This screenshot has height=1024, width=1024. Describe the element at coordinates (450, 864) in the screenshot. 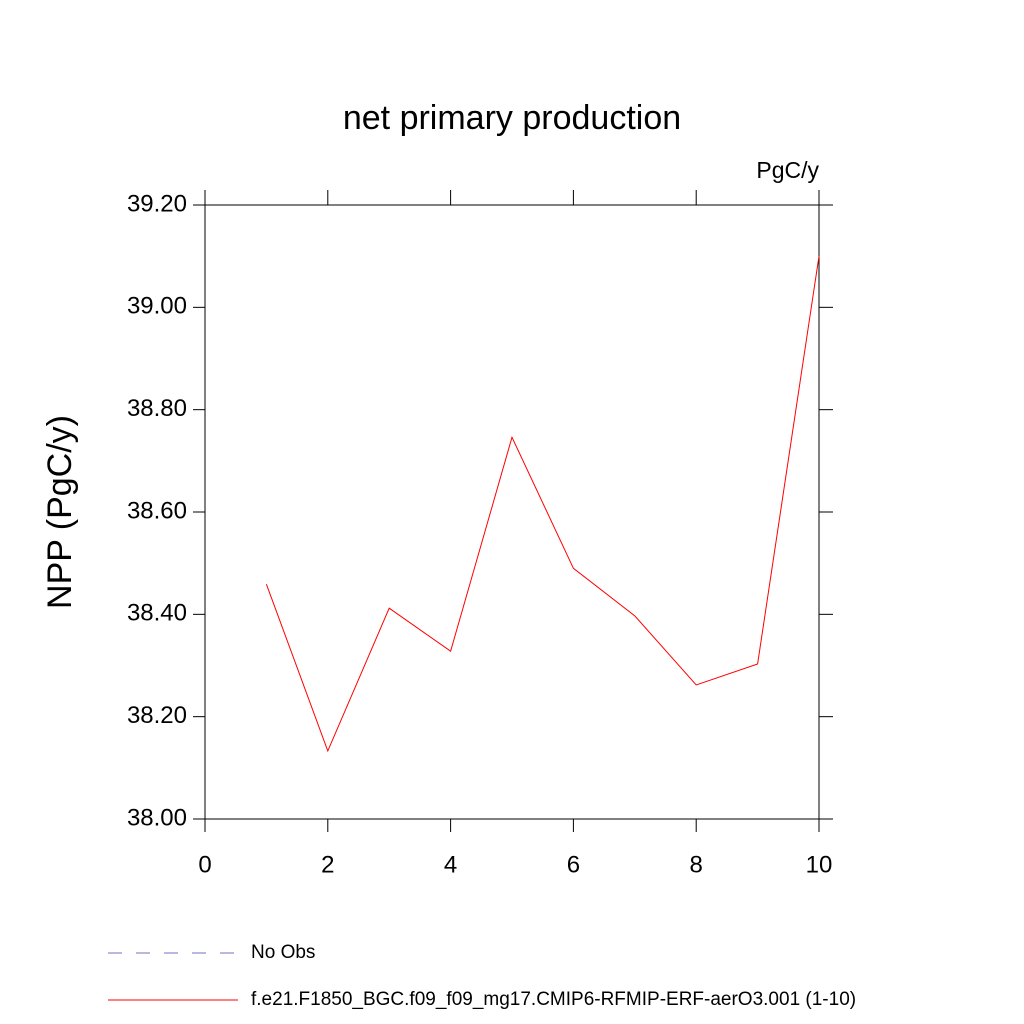

I see `x-tick-label: 4` at that location.